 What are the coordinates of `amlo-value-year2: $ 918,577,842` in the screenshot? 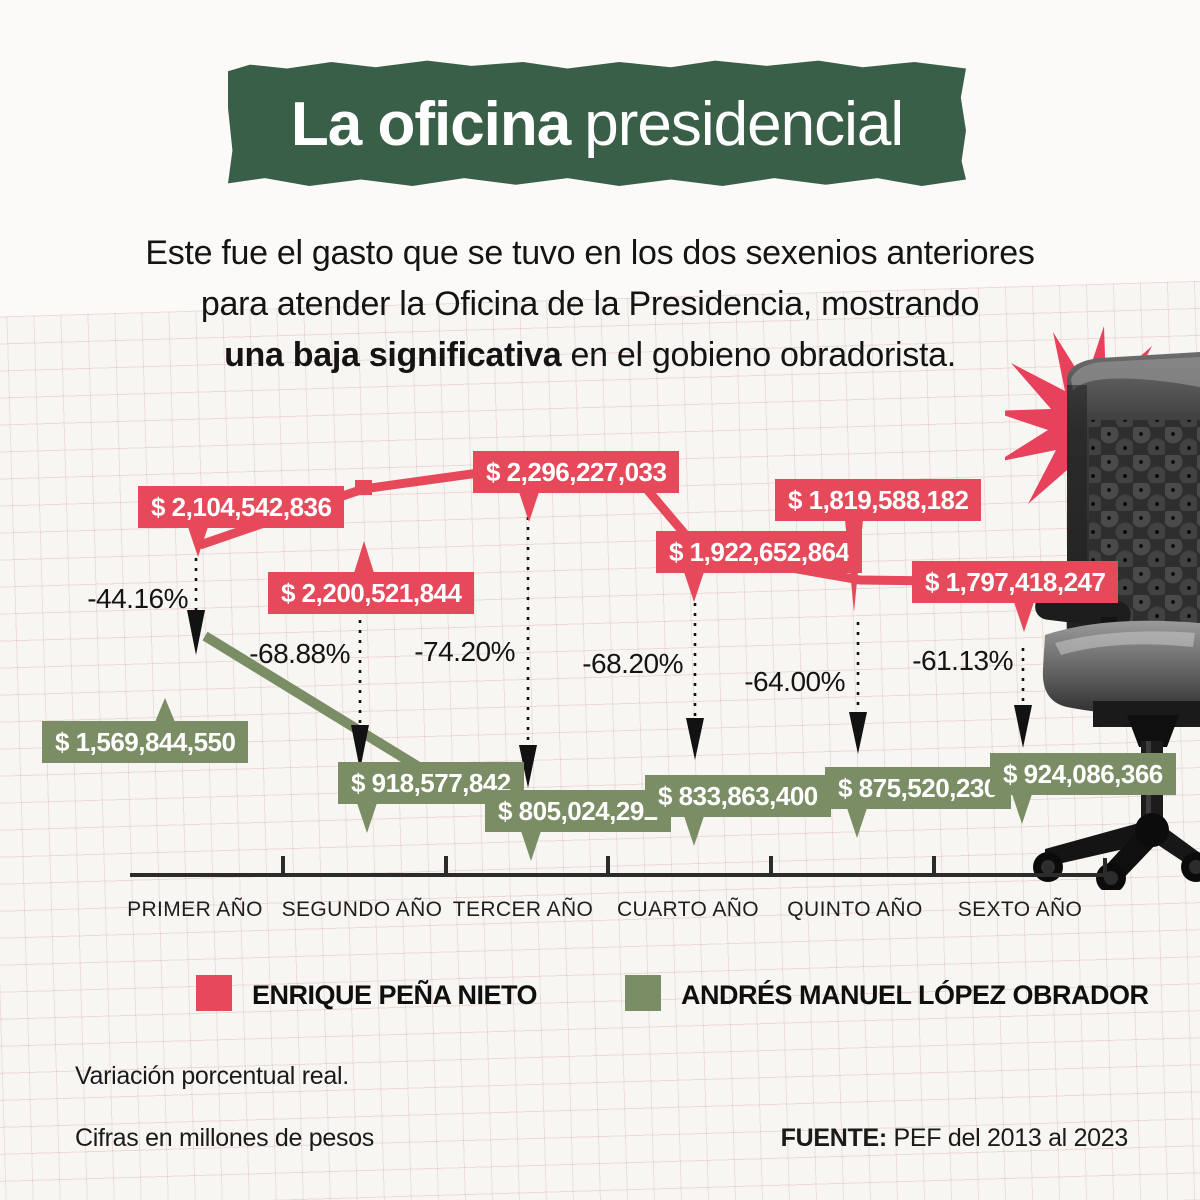 It's located at (431, 797).